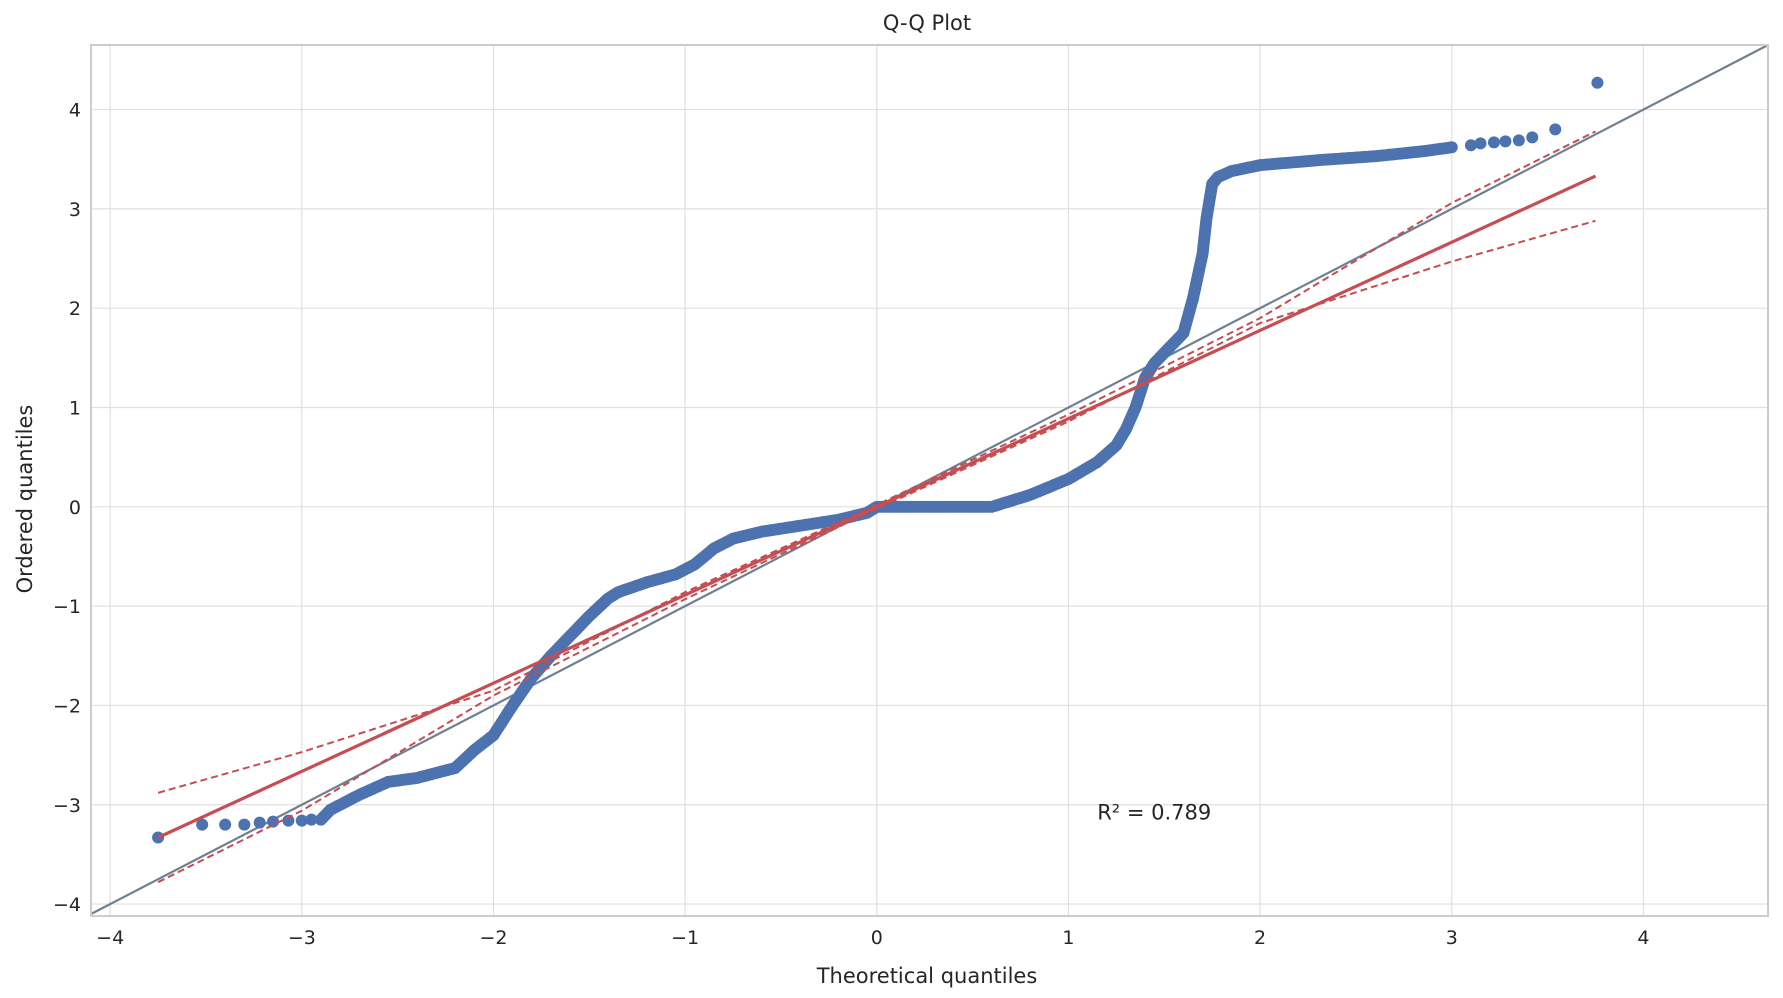  Describe the element at coordinates (493, 938) in the screenshot. I see `x-tick-label: −2` at that location.